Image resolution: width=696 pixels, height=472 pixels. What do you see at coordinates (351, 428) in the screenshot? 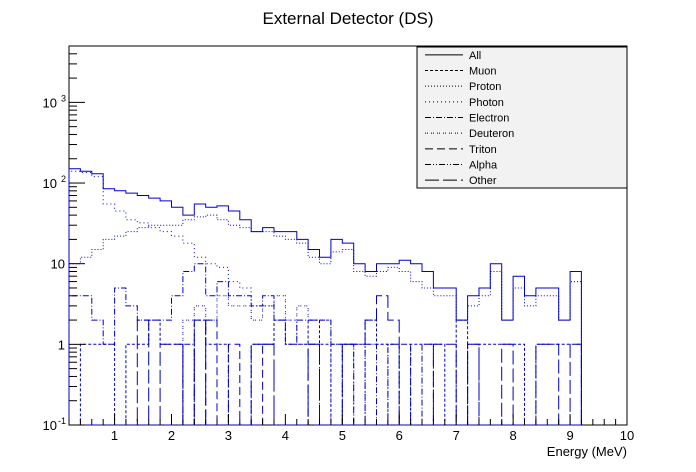
I see `x-axis: 1 2 3 4 5 6 7 8 9 10` at bounding box center [351, 428].